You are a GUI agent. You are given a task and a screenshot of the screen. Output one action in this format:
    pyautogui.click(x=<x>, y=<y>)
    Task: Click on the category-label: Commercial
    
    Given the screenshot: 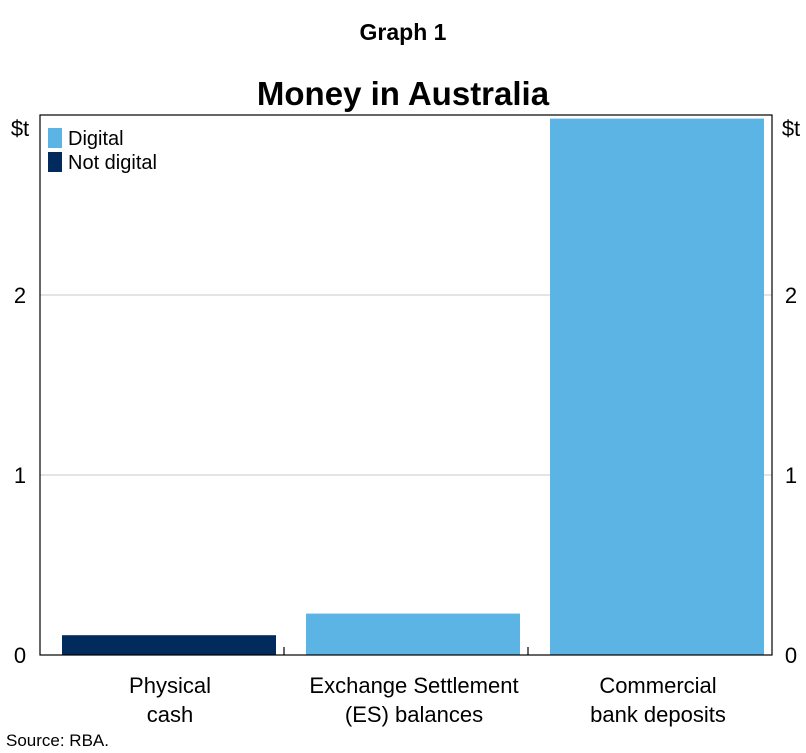 What is the action you would take?
    pyautogui.click(x=657, y=685)
    